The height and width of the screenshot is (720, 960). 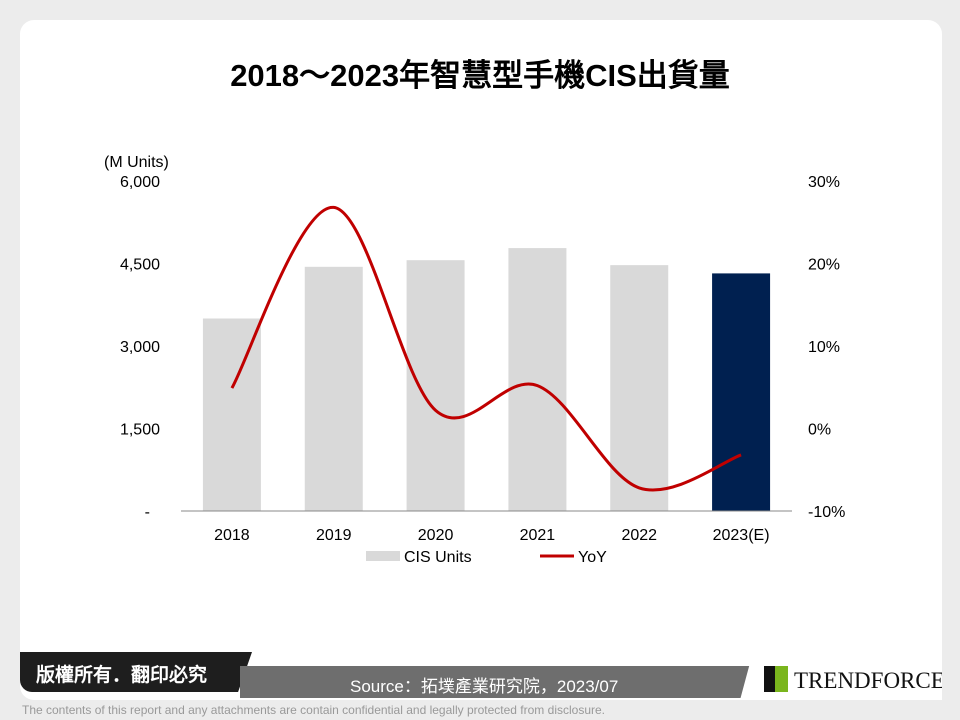 I want to click on x-tick-label: 2018, so click(x=232, y=535).